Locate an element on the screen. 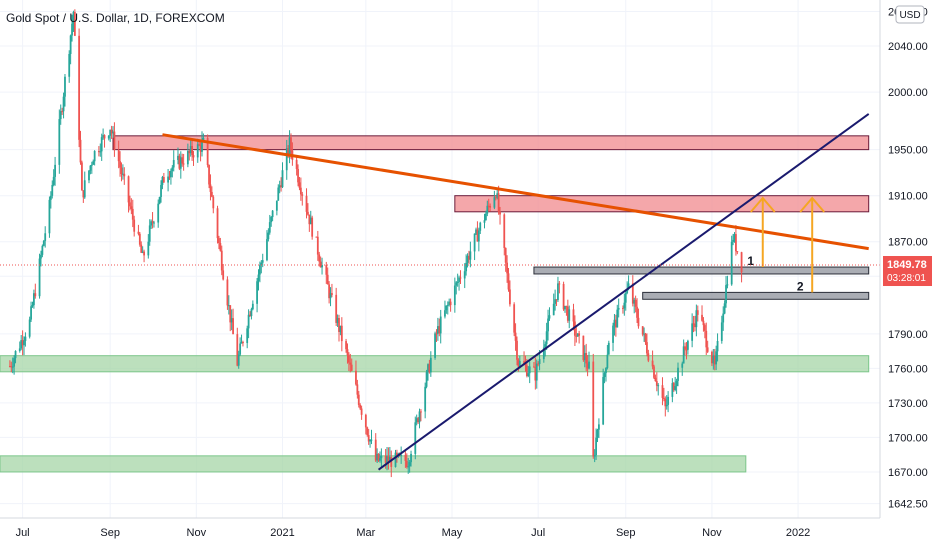  level-zone is located at coordinates (756, 295).